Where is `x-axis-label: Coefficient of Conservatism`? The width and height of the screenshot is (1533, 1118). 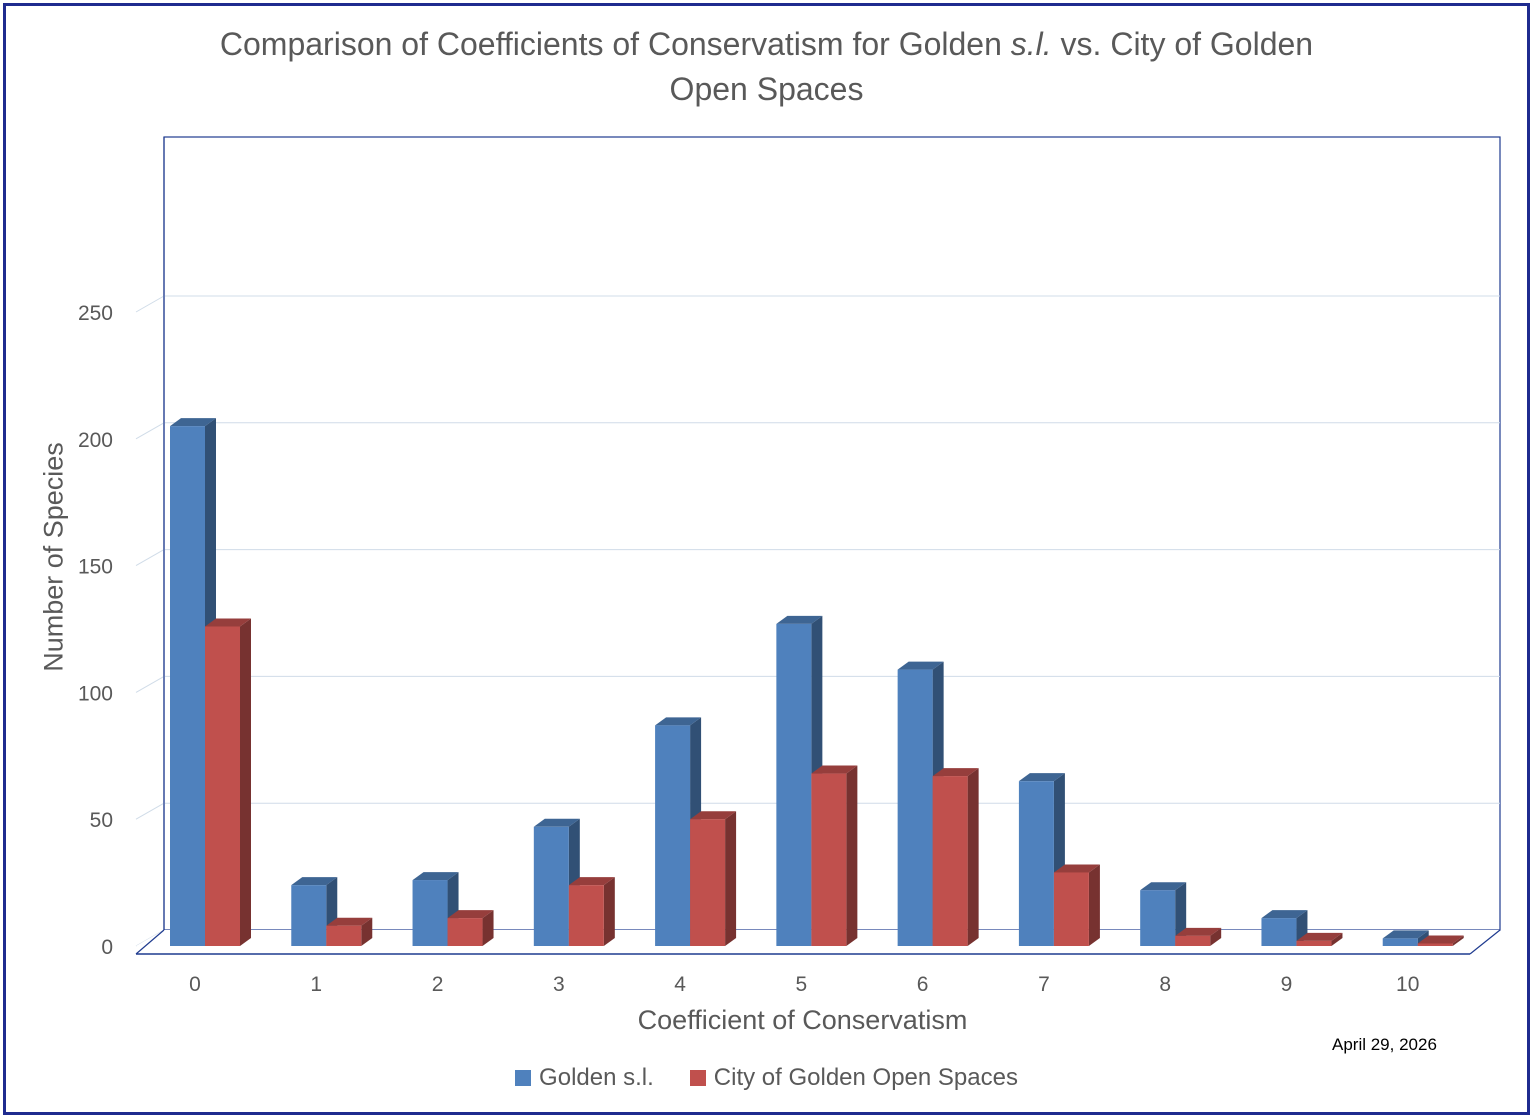 x-axis-label: Coefficient of Conservatism is located at coordinates (802, 1020).